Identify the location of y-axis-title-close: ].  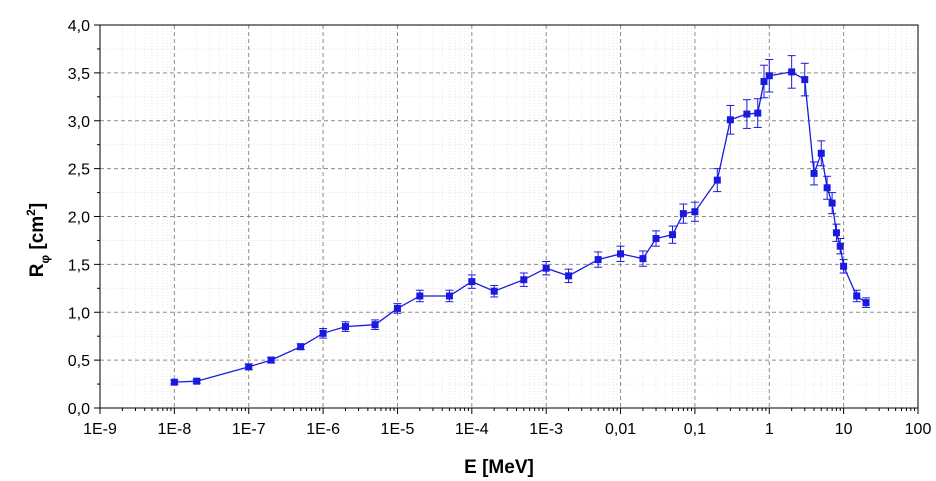
(37, 206).